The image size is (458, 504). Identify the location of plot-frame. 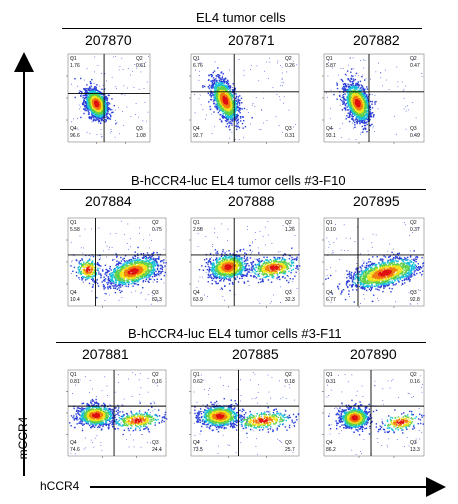
(374, 98).